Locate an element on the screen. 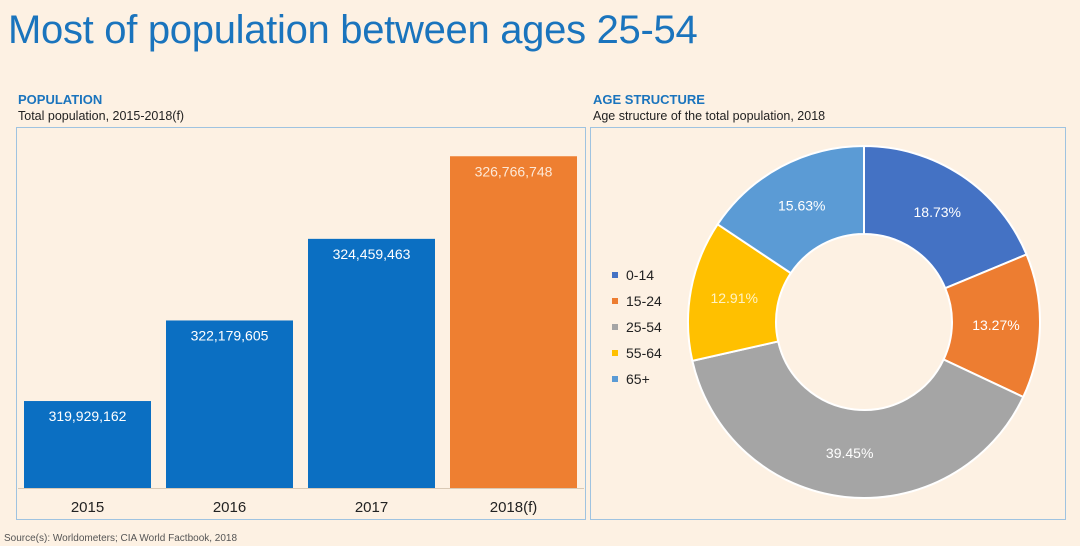  legend-item: 0-14 is located at coordinates (637, 275).